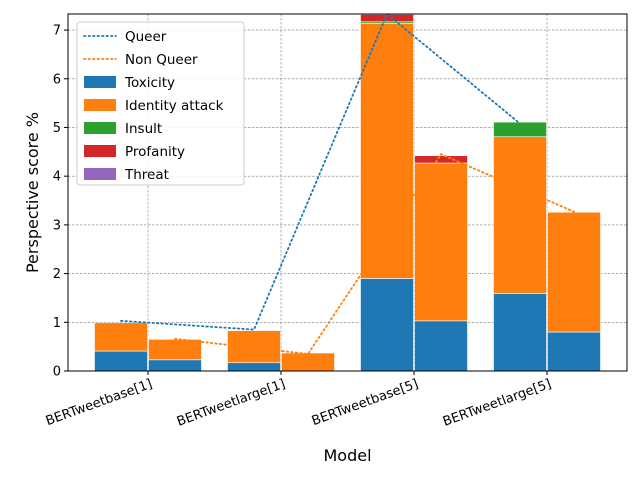 This screenshot has height=480, width=640. What do you see at coordinates (347, 455) in the screenshot?
I see `x-axis-label: Model` at bounding box center [347, 455].